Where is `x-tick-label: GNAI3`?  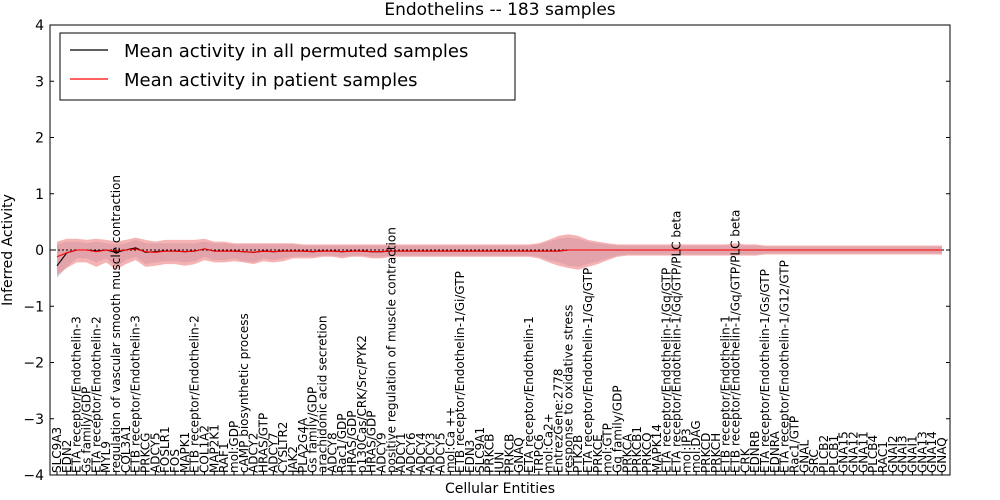 x-tick-label: GNAI3 is located at coordinates (903, 454).